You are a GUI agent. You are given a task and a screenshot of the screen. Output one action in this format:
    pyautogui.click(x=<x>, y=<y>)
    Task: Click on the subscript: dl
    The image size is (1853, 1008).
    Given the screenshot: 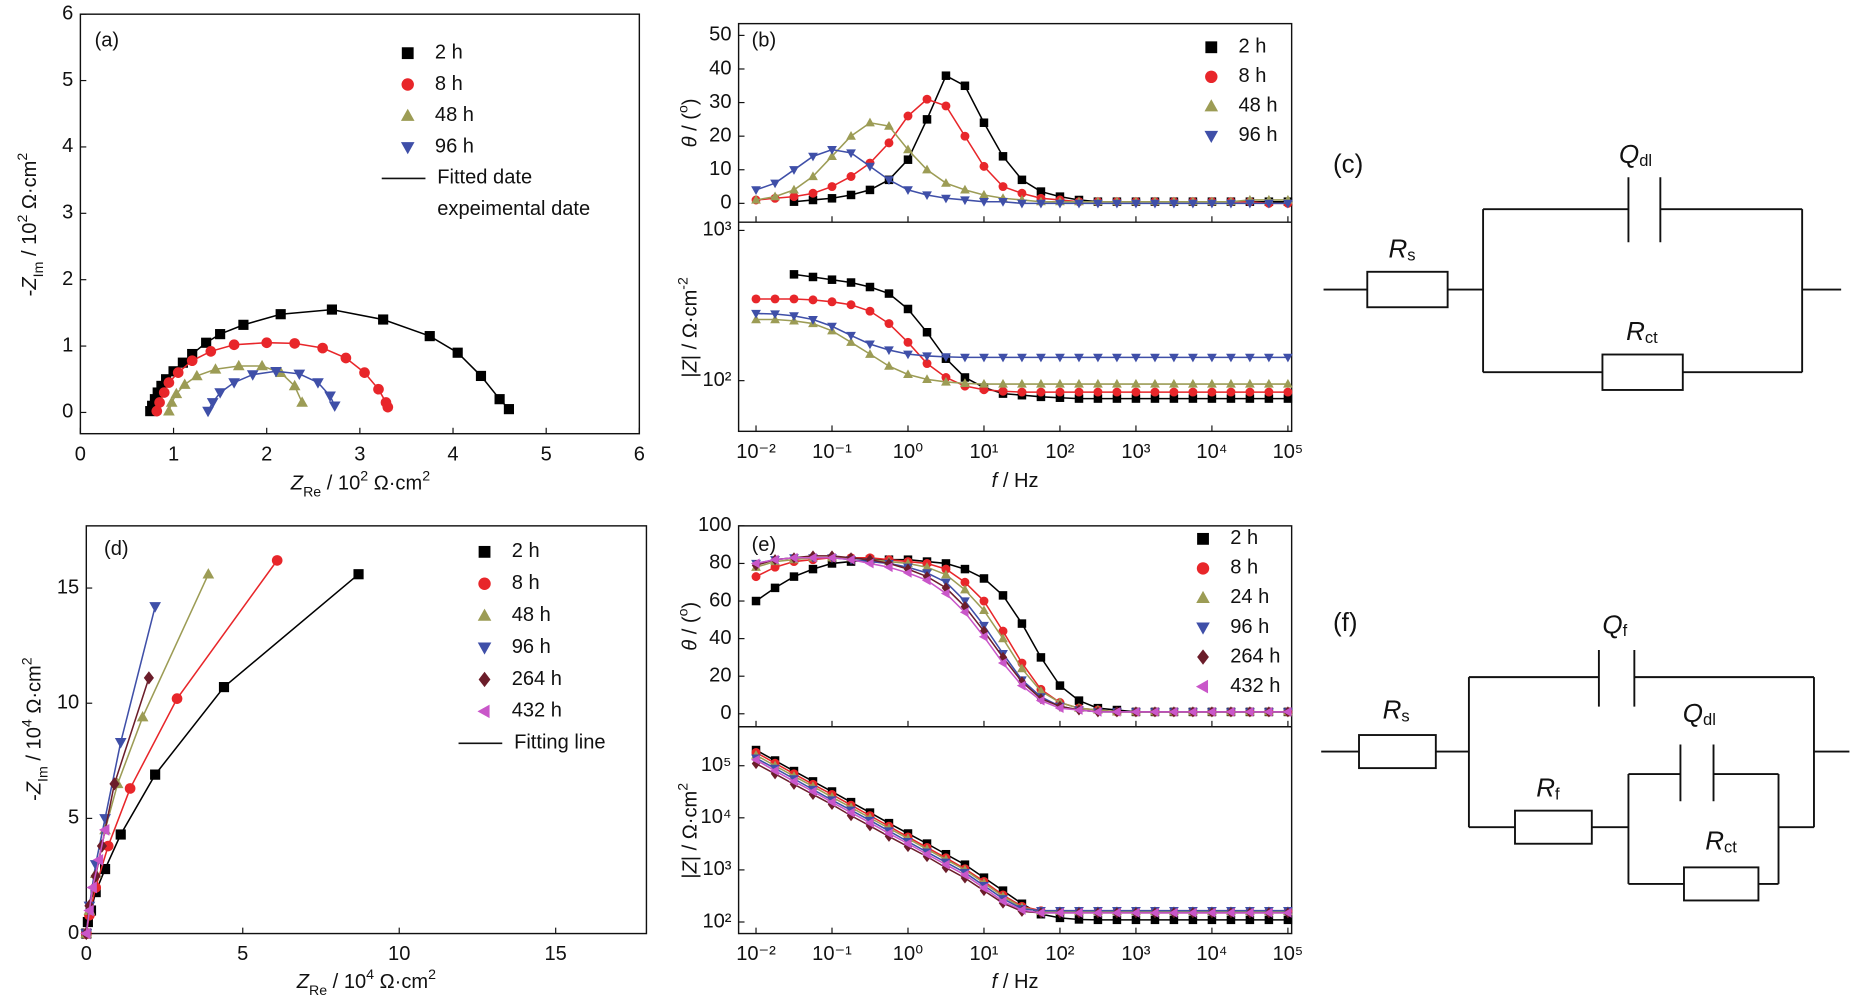 What is the action you would take?
    pyautogui.click(x=1709, y=719)
    